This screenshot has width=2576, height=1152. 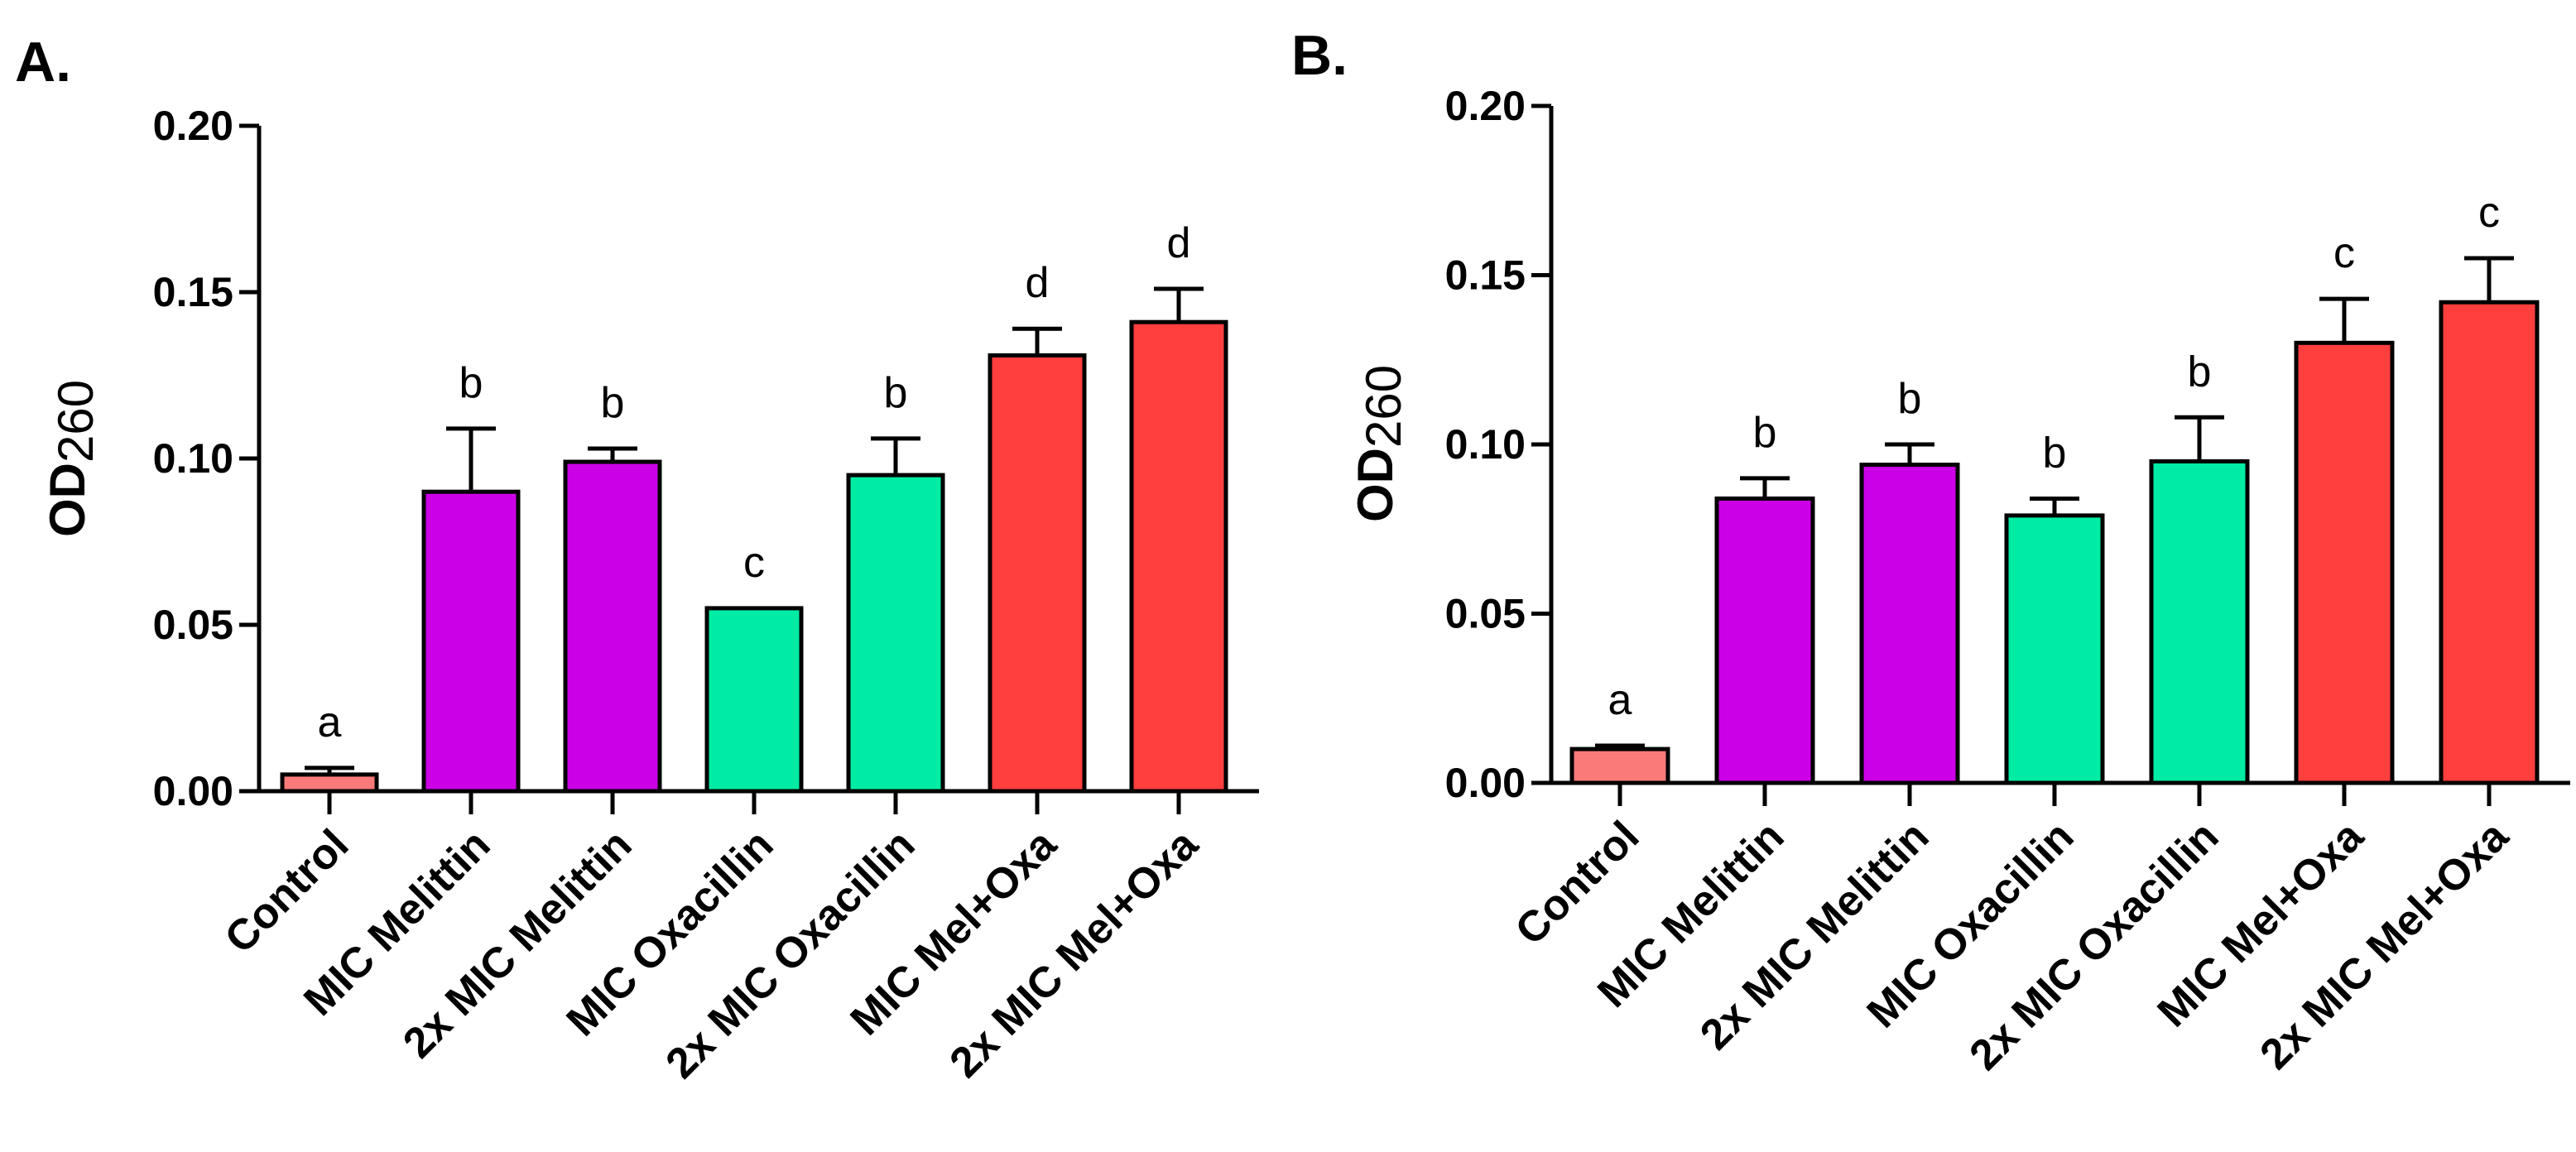 What do you see at coordinates (1319, 55) in the screenshot?
I see `panel-letter: B.` at bounding box center [1319, 55].